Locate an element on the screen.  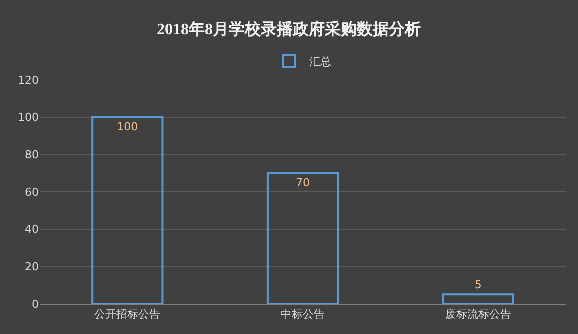
data-label: 70 is located at coordinates (303, 183).